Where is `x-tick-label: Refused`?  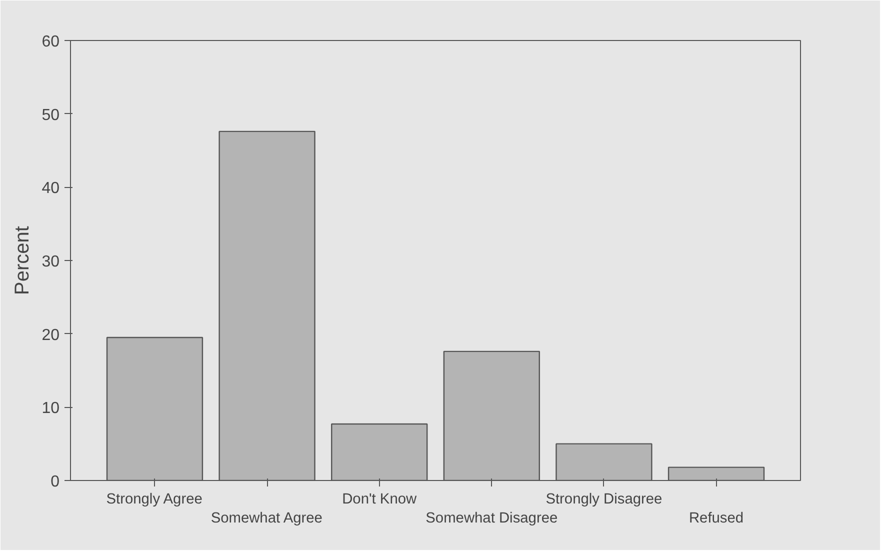 x-tick-label: Refused is located at coordinates (716, 518).